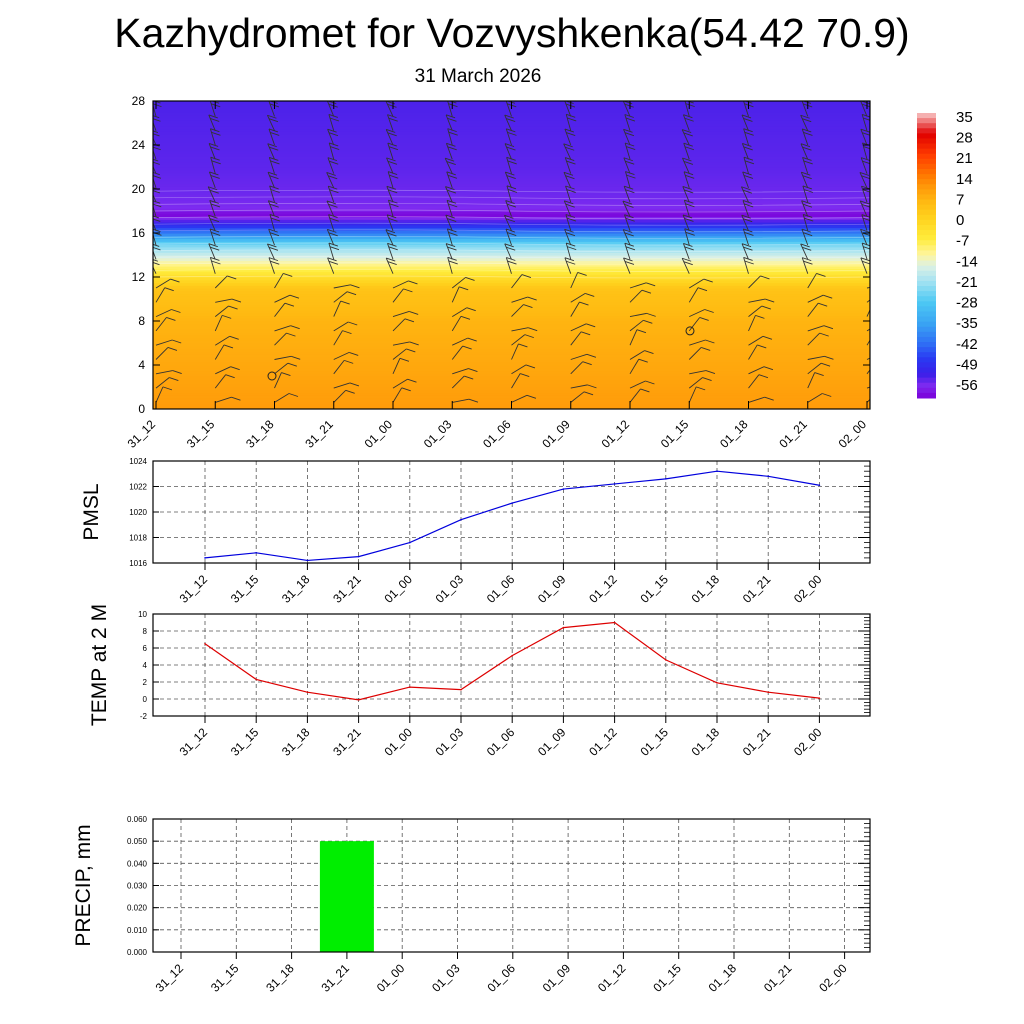 Image resolution: width=1024 pixels, height=1024 pixels. I want to click on x-tick-label: 31_18, so click(260, 434).